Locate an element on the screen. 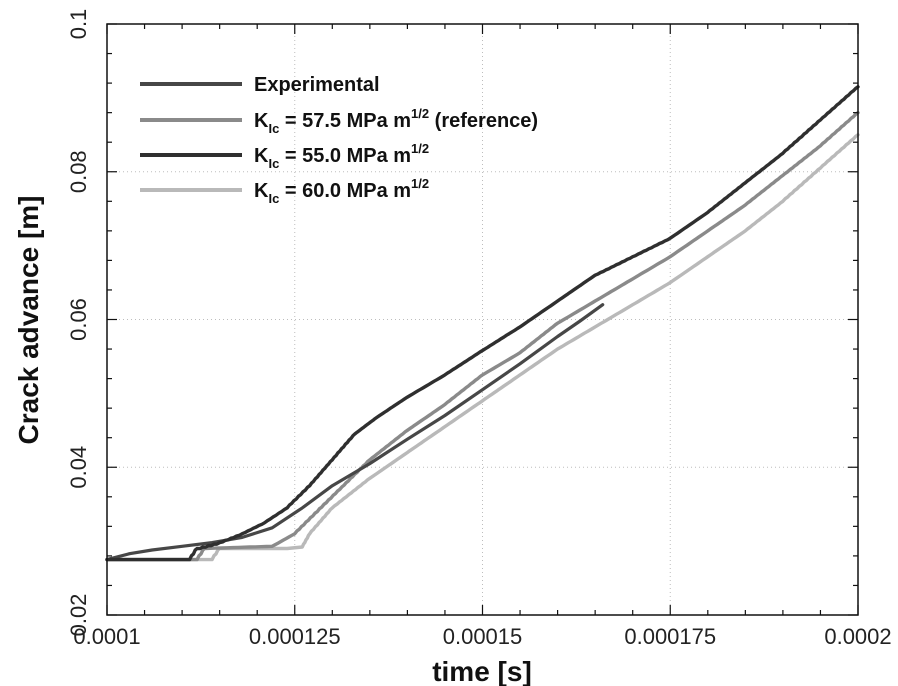 The image size is (898, 686). legend-label-0: Experimental is located at coordinates (317, 85).